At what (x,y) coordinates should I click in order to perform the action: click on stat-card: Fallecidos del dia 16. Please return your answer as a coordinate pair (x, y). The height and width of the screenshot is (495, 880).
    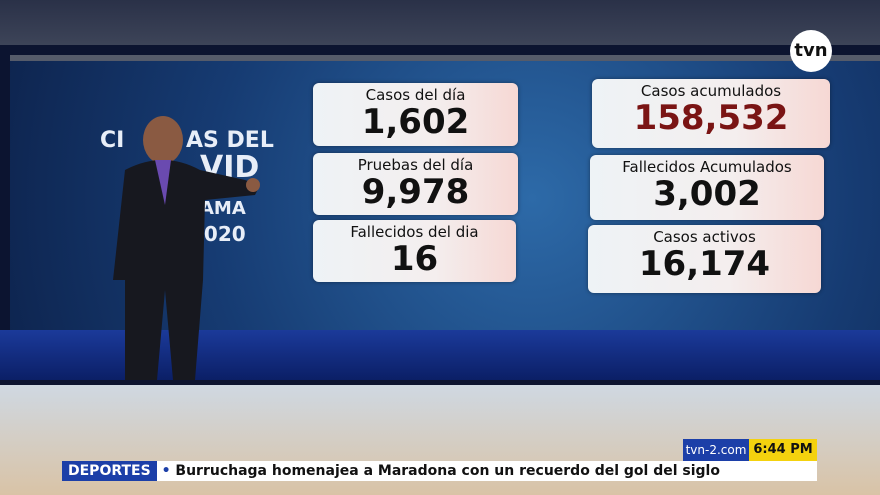
    Looking at the image, I should click on (414, 251).